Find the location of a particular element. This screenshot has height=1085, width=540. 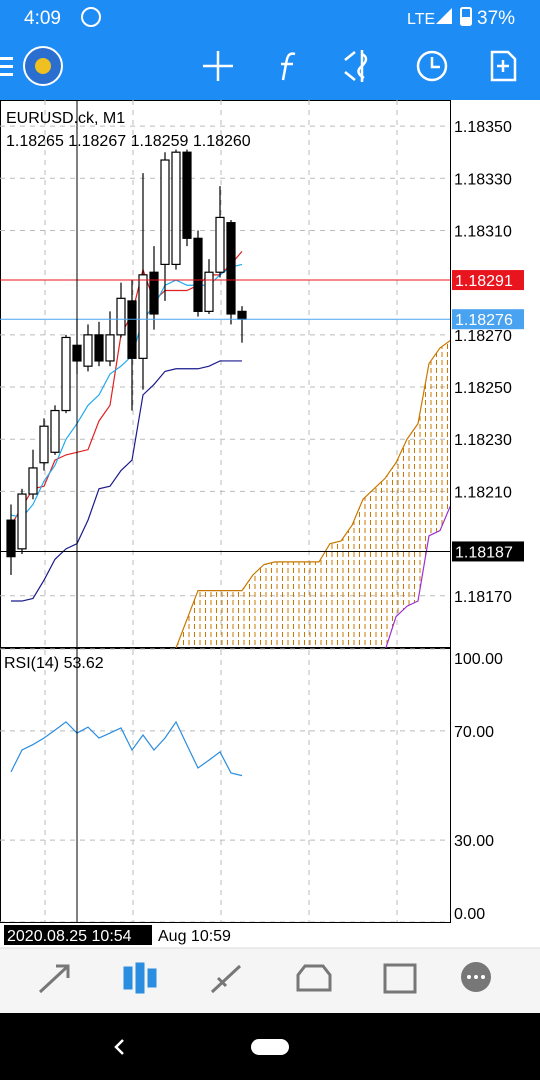

header-bar is located at coordinates (270, 50).